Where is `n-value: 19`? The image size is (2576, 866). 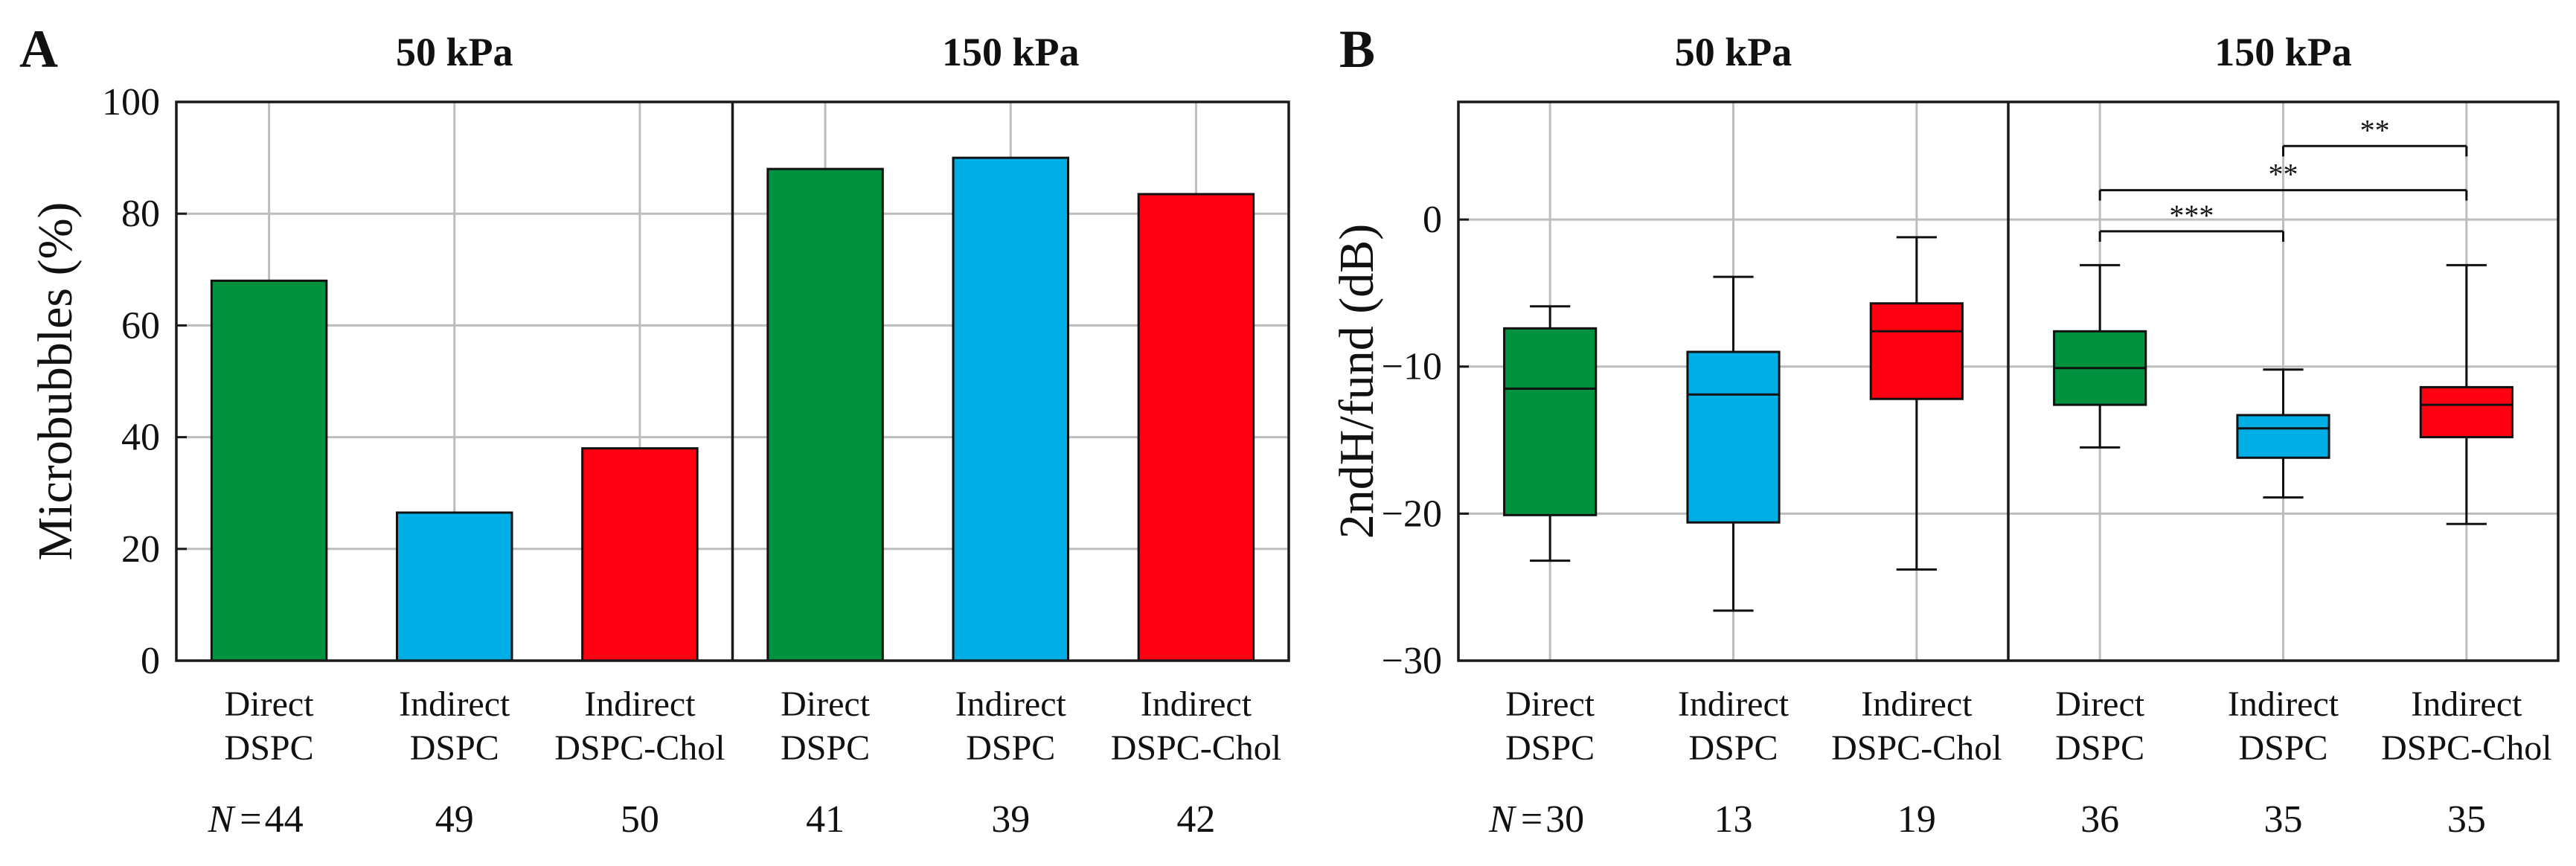
n-value: 19 is located at coordinates (1916, 819).